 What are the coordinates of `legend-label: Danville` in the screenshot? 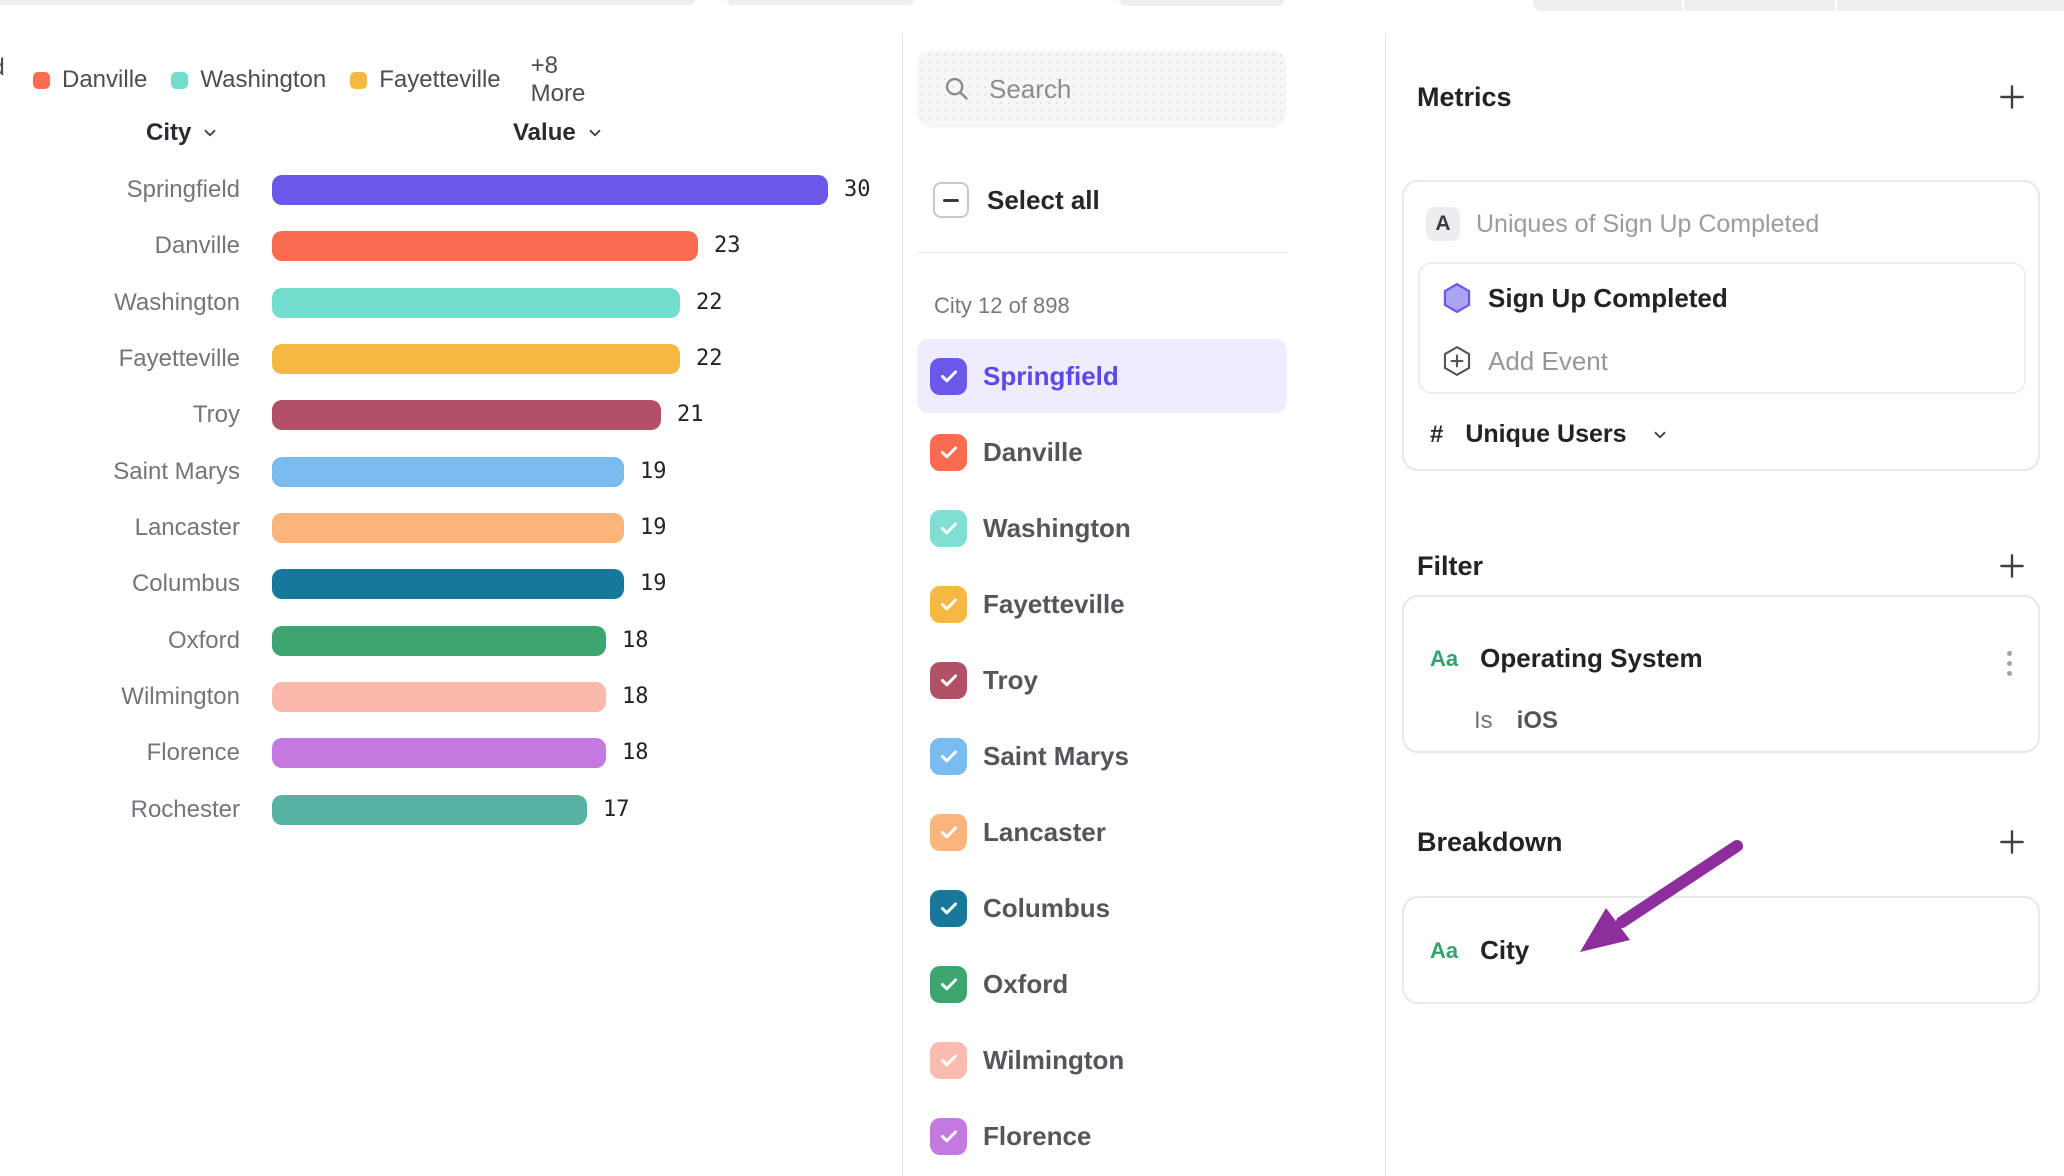 It's located at (105, 79).